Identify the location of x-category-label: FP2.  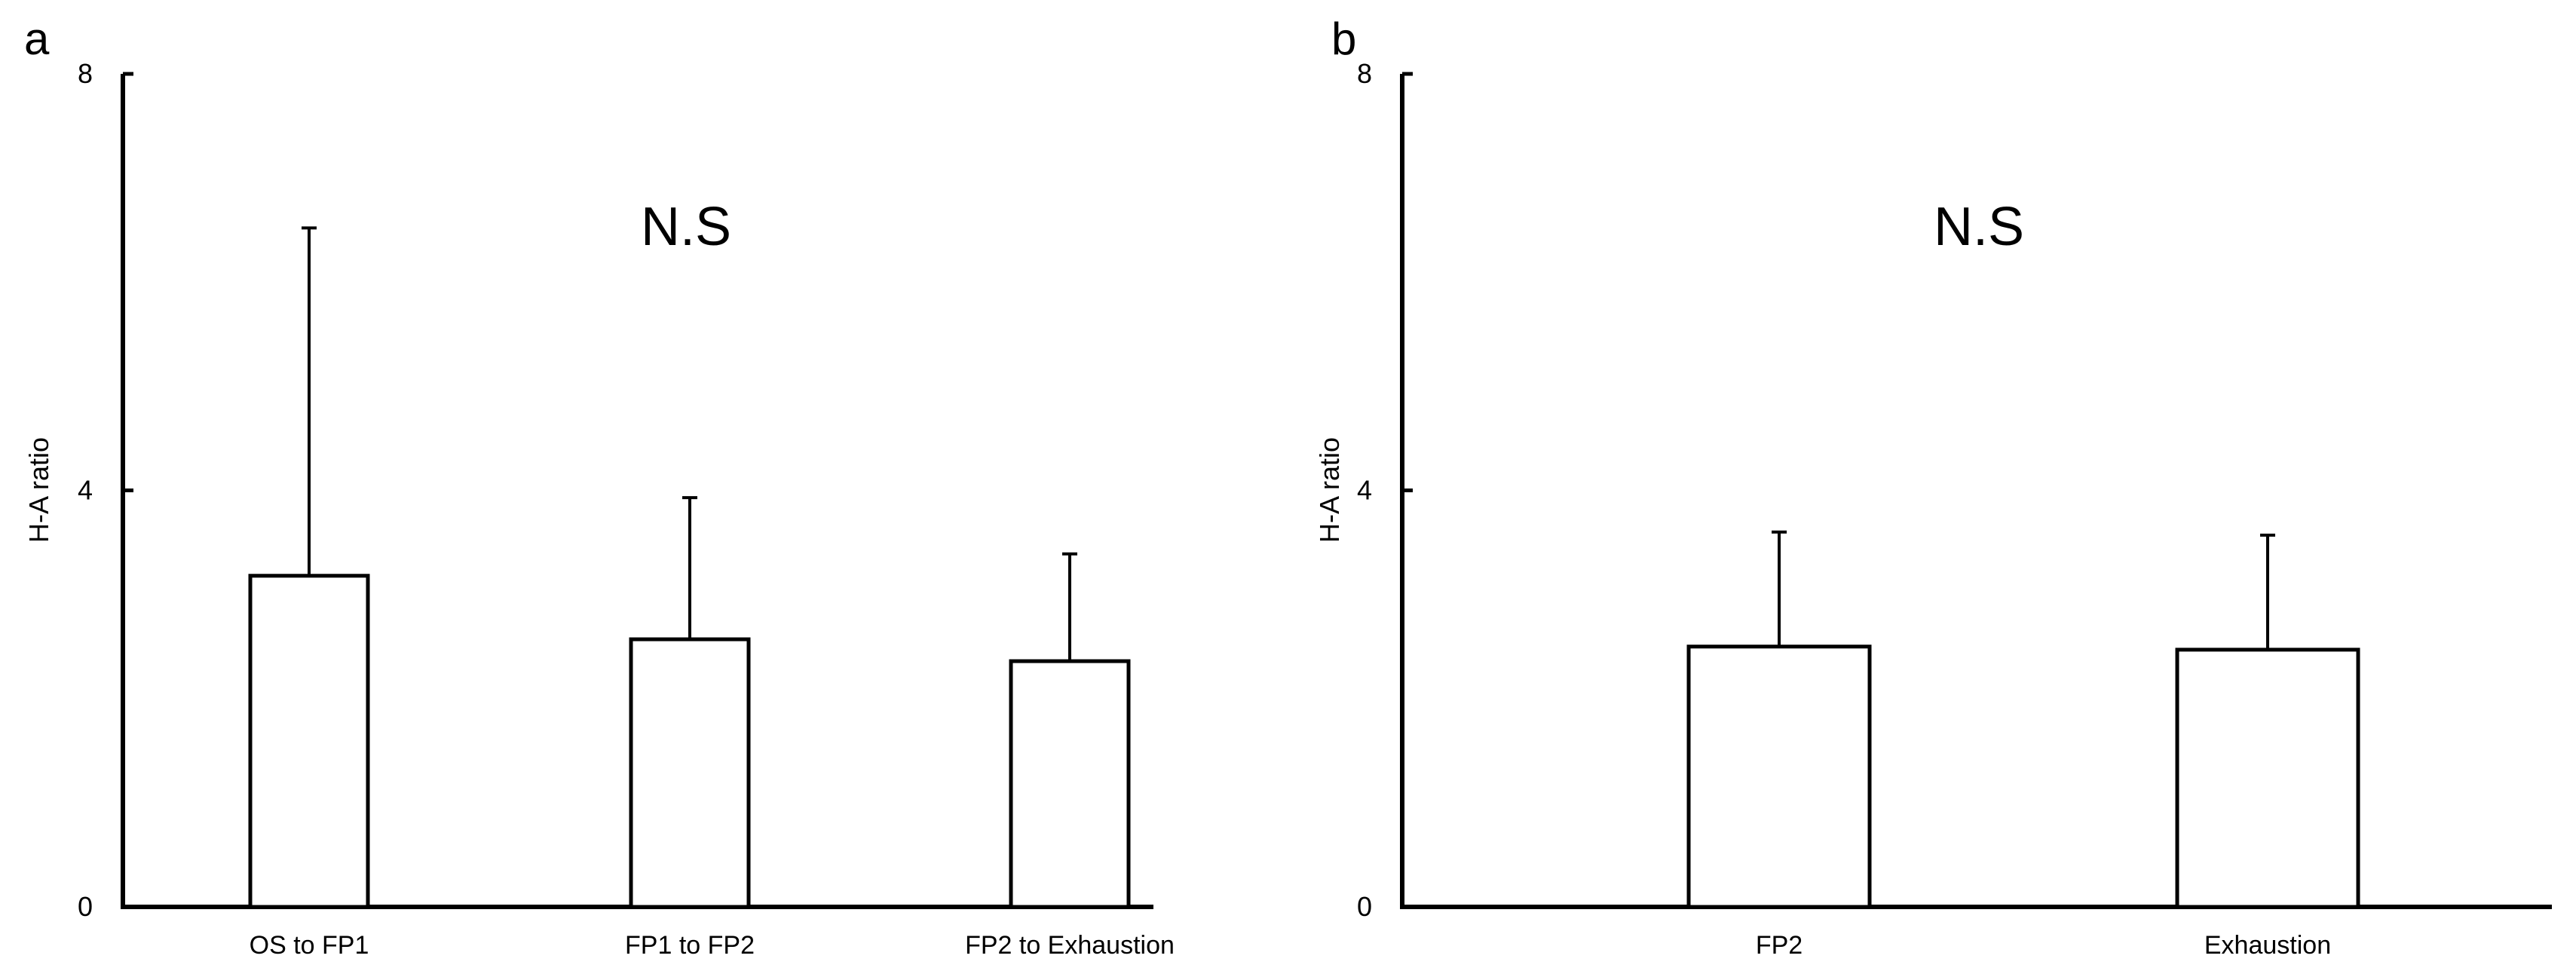
(1779, 945).